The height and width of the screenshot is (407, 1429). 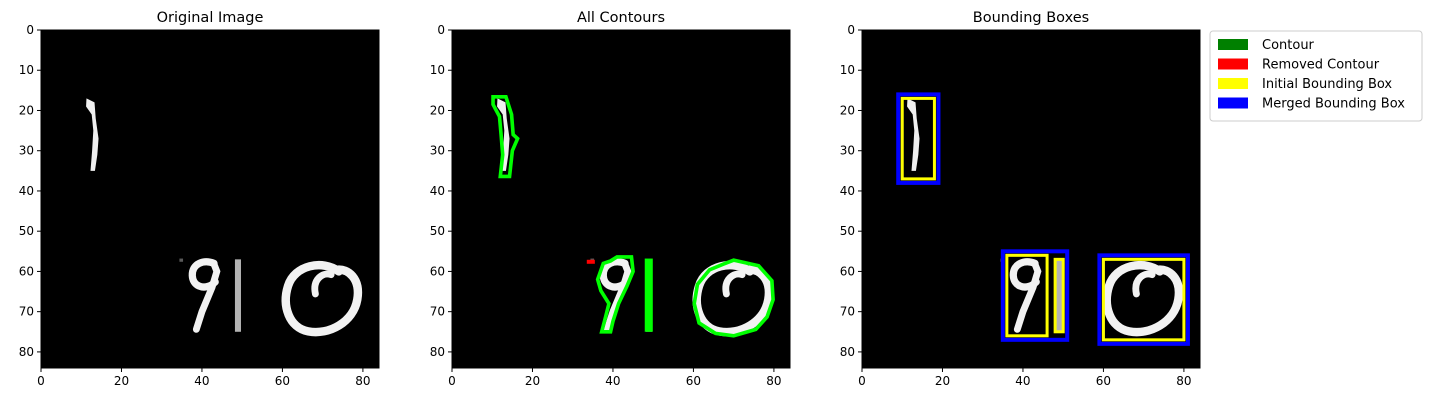 I want to click on legend-frame, so click(x=1316, y=76).